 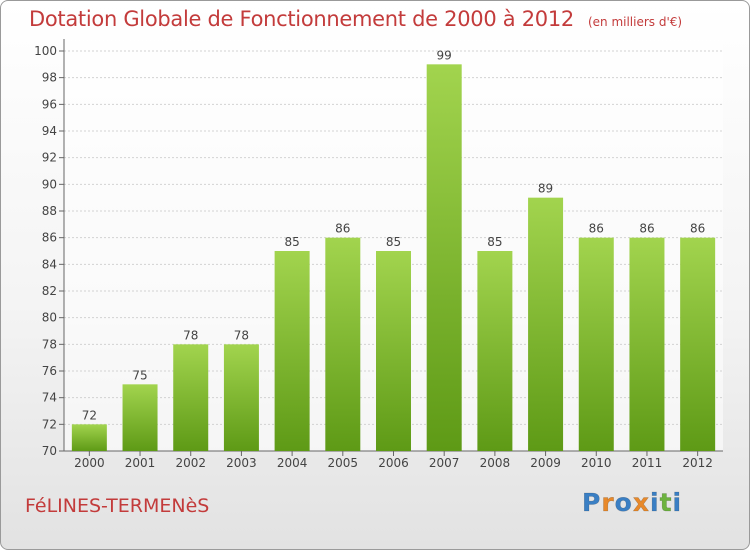 I want to click on y-tick-label: 98, so click(x=49, y=78).